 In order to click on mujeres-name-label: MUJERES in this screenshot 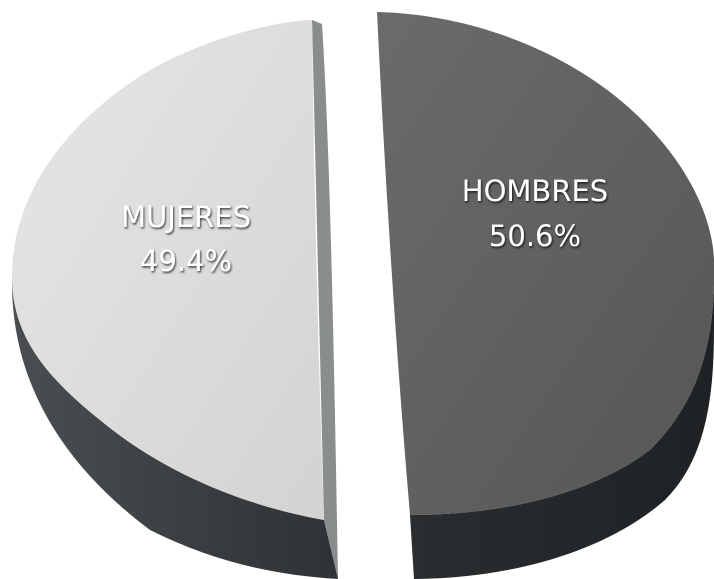, I will do `click(186, 217)`.